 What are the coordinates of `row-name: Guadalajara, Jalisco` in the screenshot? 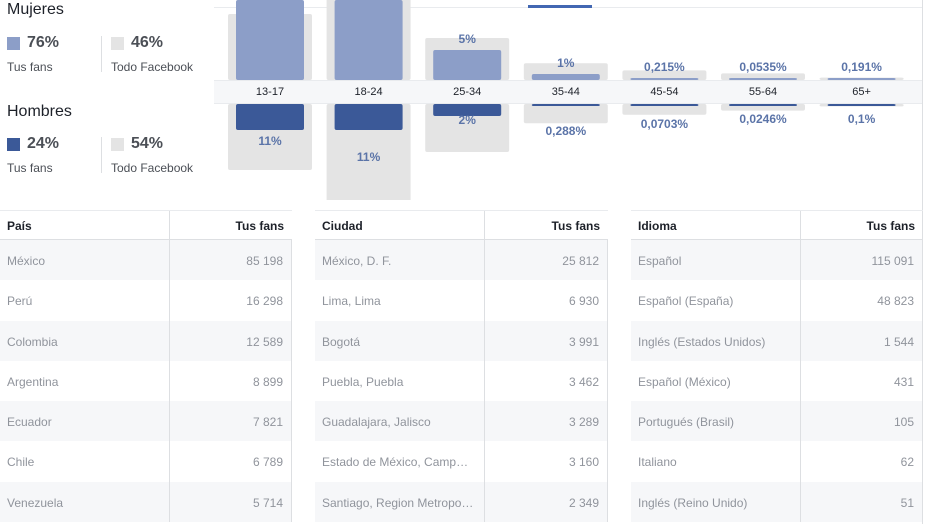 It's located at (400, 421).